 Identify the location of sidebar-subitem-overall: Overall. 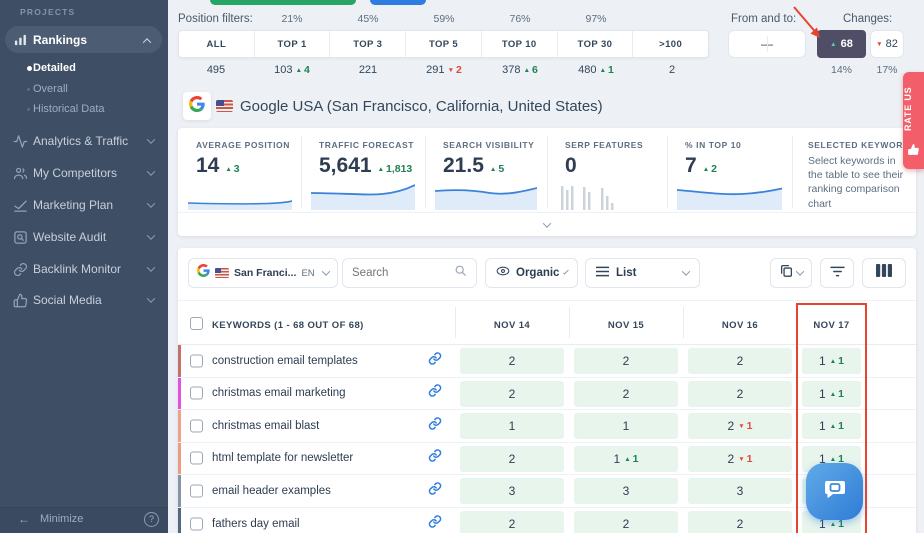
(84, 89).